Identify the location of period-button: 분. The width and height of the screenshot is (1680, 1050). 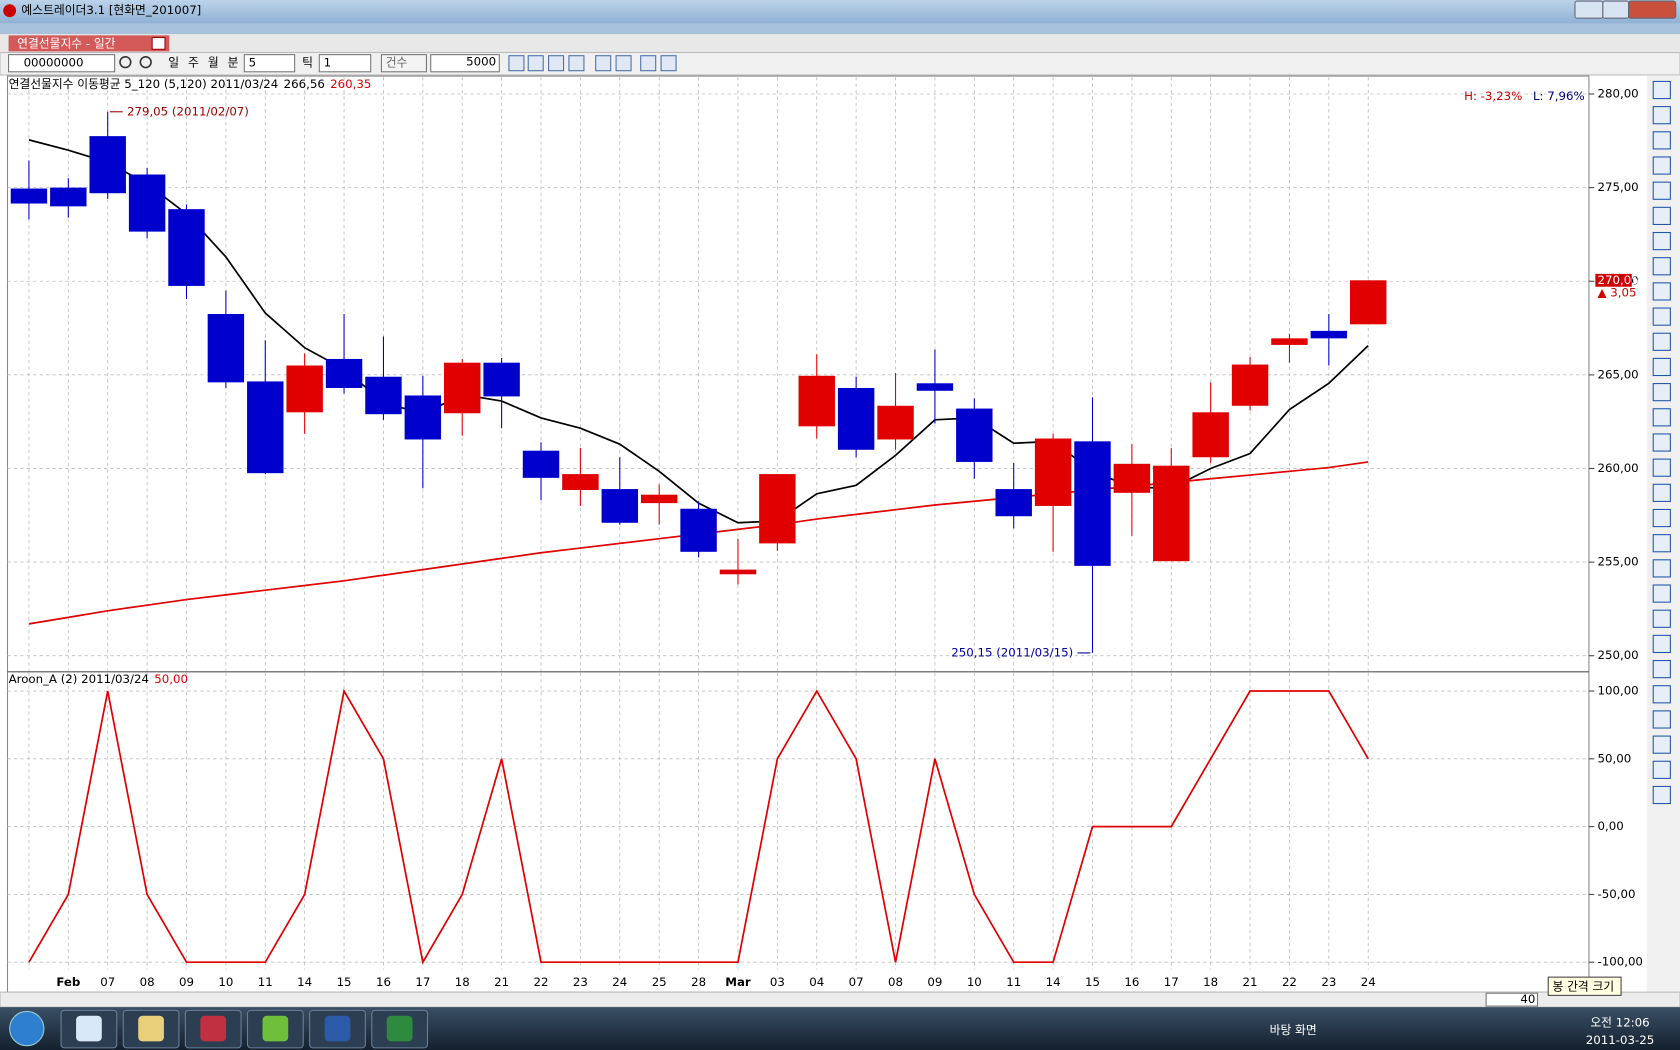
(233, 63).